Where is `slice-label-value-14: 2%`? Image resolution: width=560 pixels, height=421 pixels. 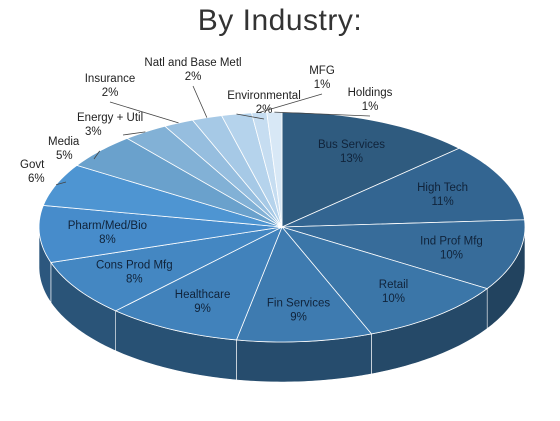 slice-label-value-14: 2% is located at coordinates (264, 110).